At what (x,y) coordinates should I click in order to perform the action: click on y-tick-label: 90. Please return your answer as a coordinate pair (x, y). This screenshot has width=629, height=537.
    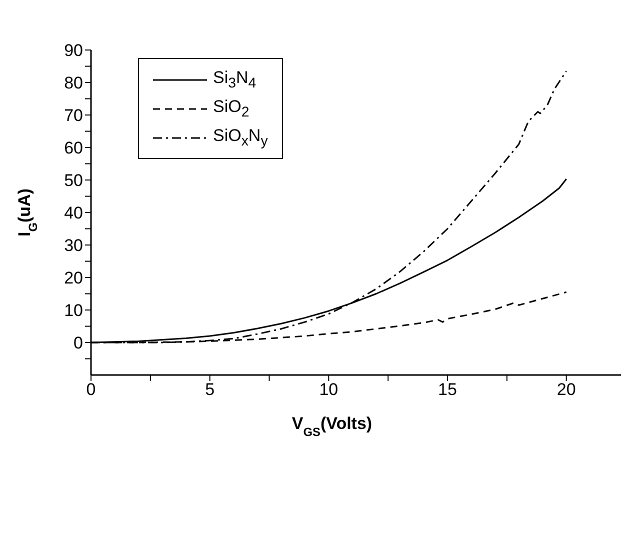
    Looking at the image, I should click on (73, 50).